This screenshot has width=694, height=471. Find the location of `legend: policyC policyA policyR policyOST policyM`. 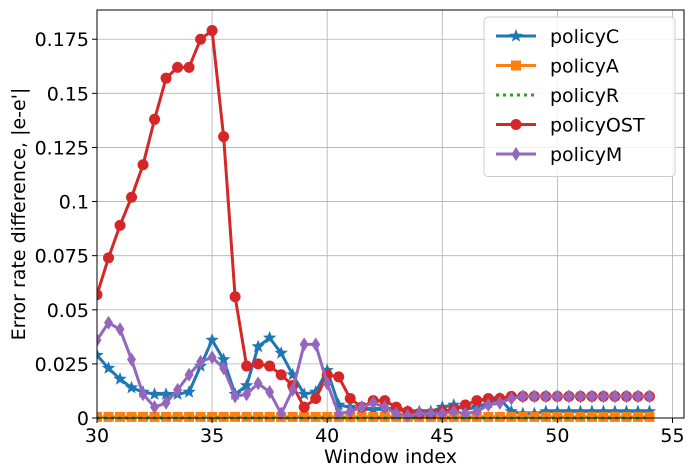

legend: policyC policyA policyR policyOST policyM is located at coordinates (579, 96).